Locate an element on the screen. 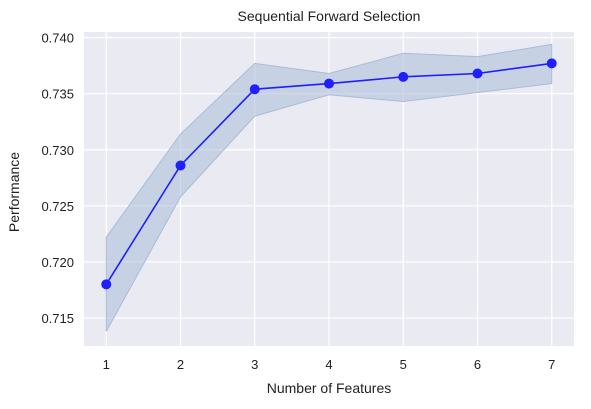  y-tick-label: 0.730 is located at coordinates (57, 150).